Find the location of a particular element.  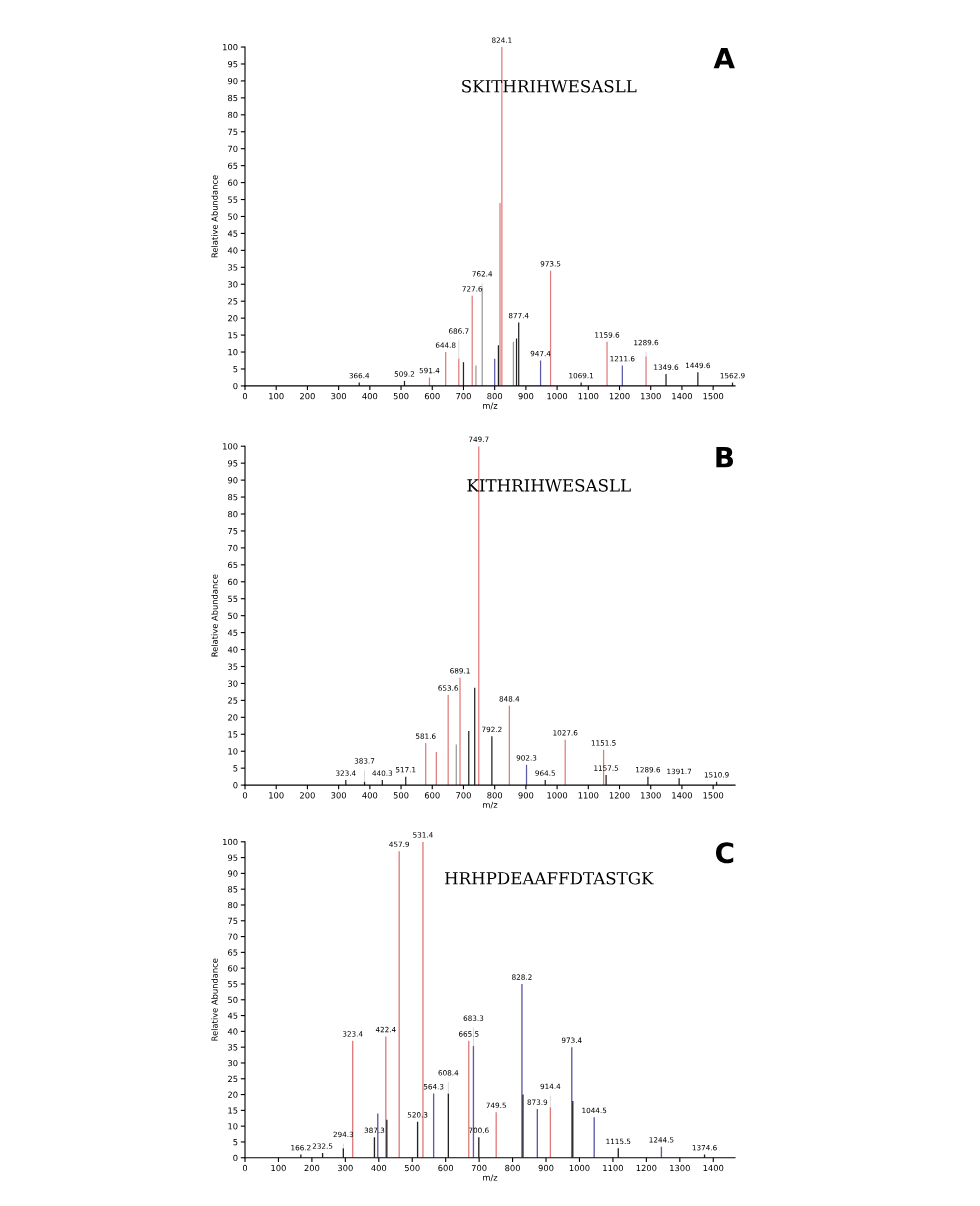

annotation: KITHRIHWESASLL is located at coordinates (549, 485).